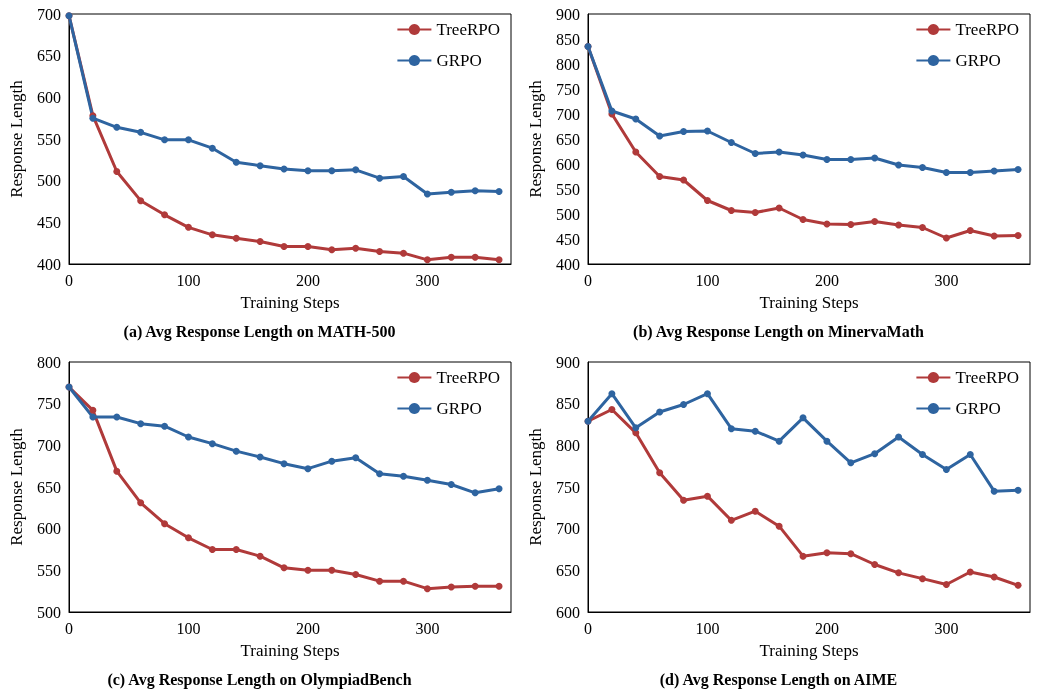 The height and width of the screenshot is (696, 1038). What do you see at coordinates (568, 214) in the screenshot?
I see `y-tick-label: 500` at bounding box center [568, 214].